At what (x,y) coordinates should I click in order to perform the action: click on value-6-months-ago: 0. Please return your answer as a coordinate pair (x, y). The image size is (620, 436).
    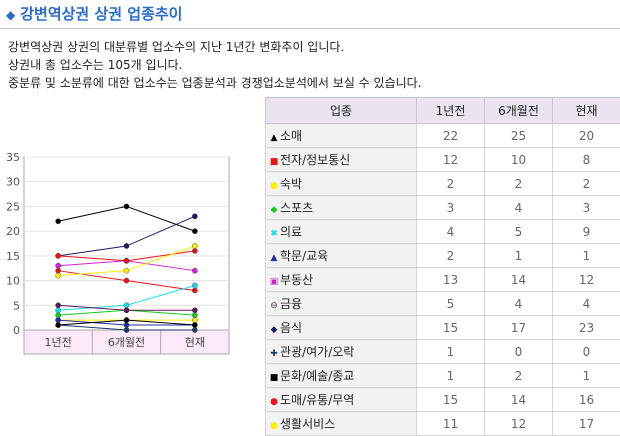
    Looking at the image, I should click on (519, 352).